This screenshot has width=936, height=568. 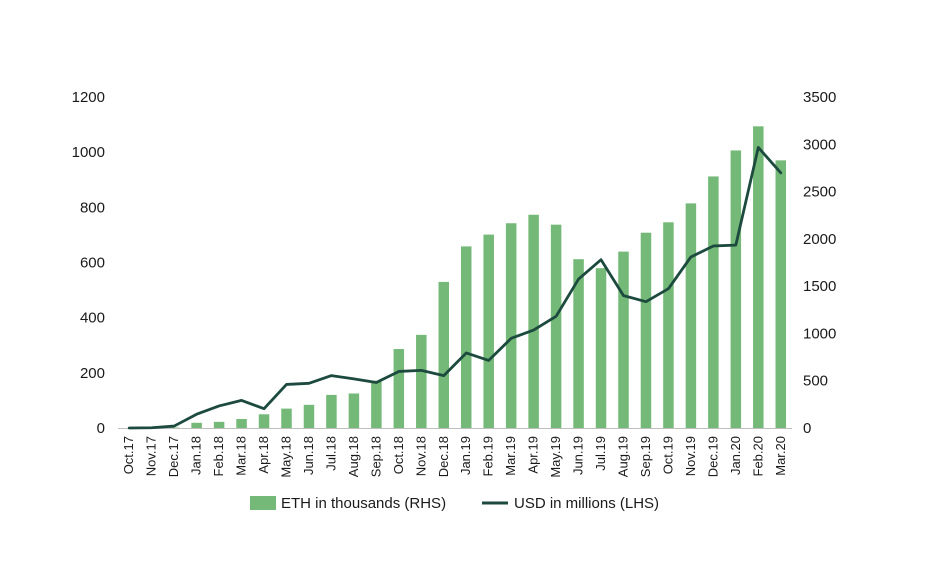 I want to click on x-tick-label: Sep.19, so click(x=645, y=456).